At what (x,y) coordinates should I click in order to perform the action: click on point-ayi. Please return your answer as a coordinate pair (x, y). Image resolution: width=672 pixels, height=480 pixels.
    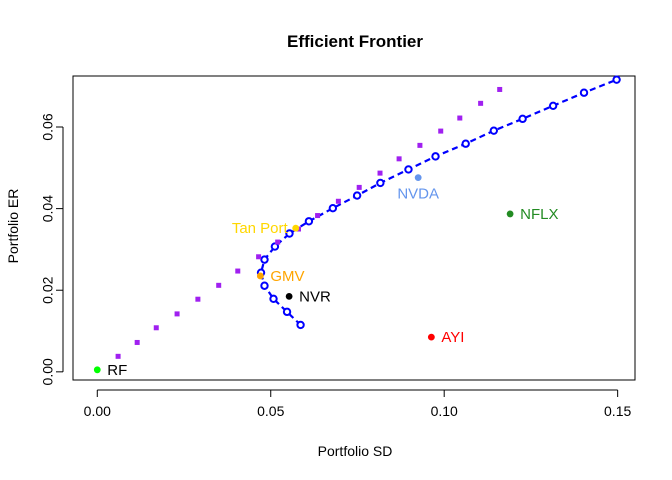
    Looking at the image, I should click on (431, 337).